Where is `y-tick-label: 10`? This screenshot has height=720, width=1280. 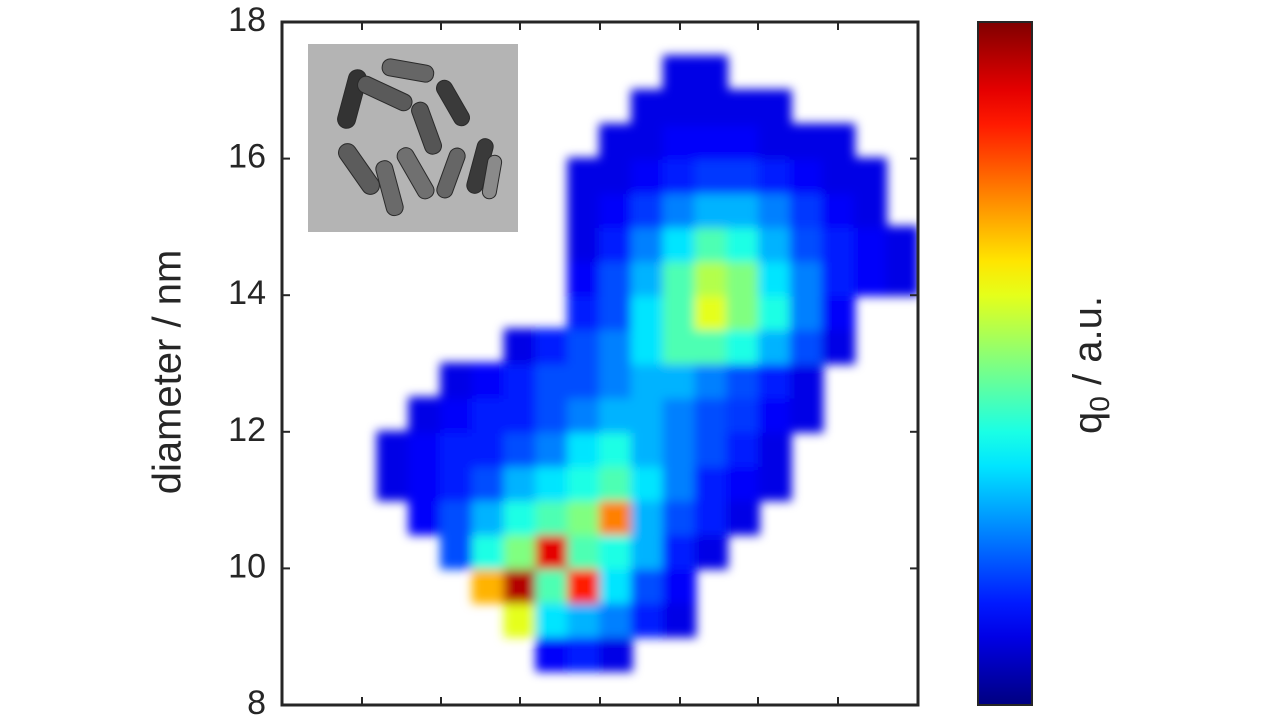
y-tick-label: 10 is located at coordinates (247, 566).